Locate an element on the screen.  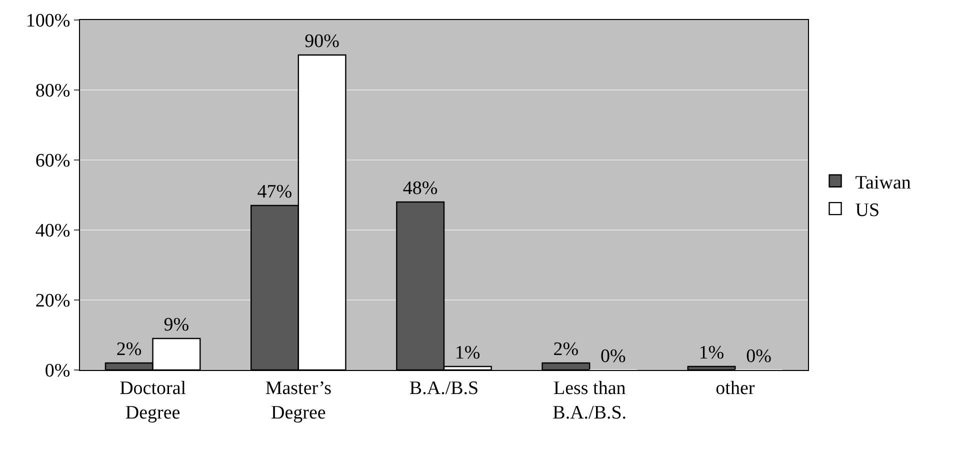
data-label: 48% is located at coordinates (420, 188).